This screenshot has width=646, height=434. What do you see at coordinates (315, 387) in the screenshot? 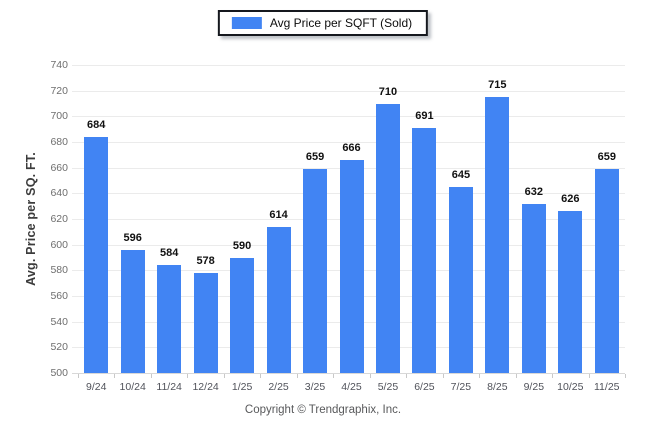
I see `x-tick-label: 3/25` at bounding box center [315, 387].